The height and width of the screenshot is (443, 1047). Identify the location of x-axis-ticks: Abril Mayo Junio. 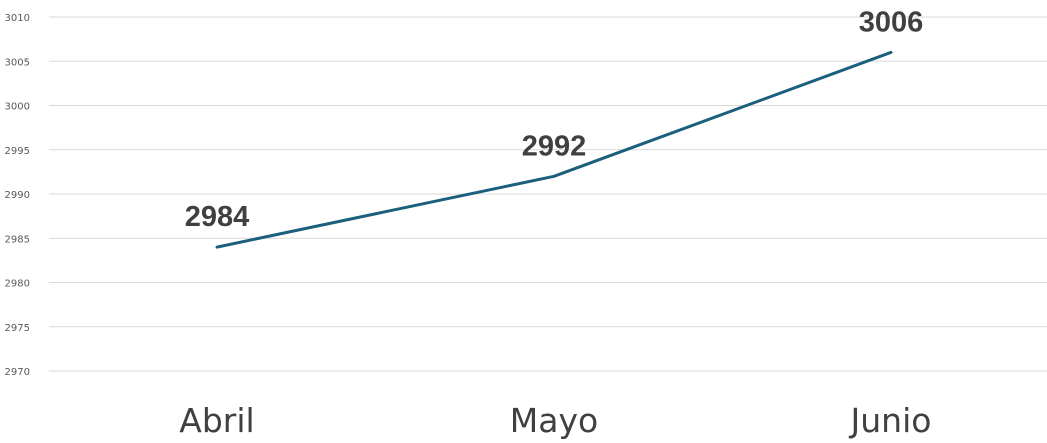
(555, 420).